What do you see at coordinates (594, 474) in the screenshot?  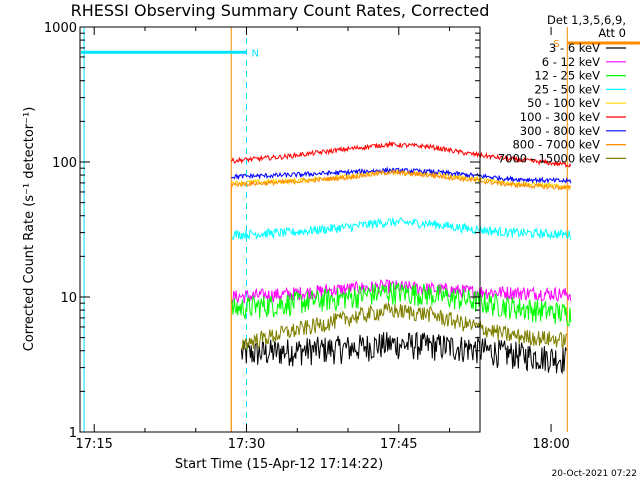 I see `timestamp: 20-Oct-2021 07:22` at bounding box center [594, 474].